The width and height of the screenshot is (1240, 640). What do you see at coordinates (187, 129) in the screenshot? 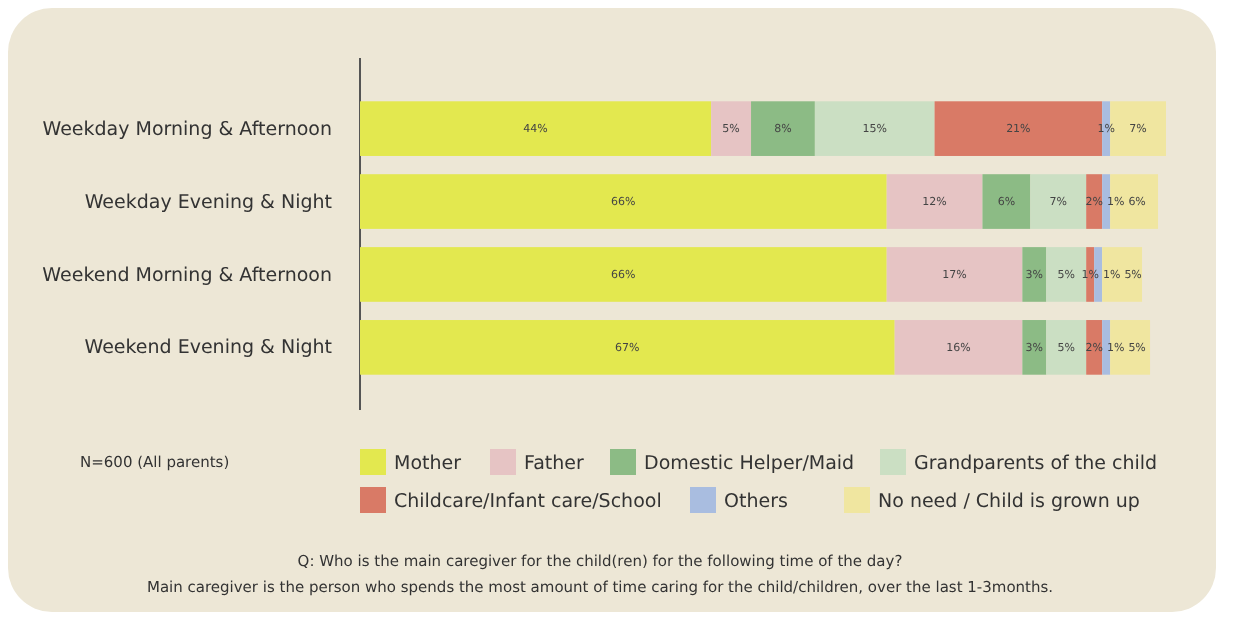
I see `y-tick-label: Weekday Morning & Afternoon` at bounding box center [187, 129].